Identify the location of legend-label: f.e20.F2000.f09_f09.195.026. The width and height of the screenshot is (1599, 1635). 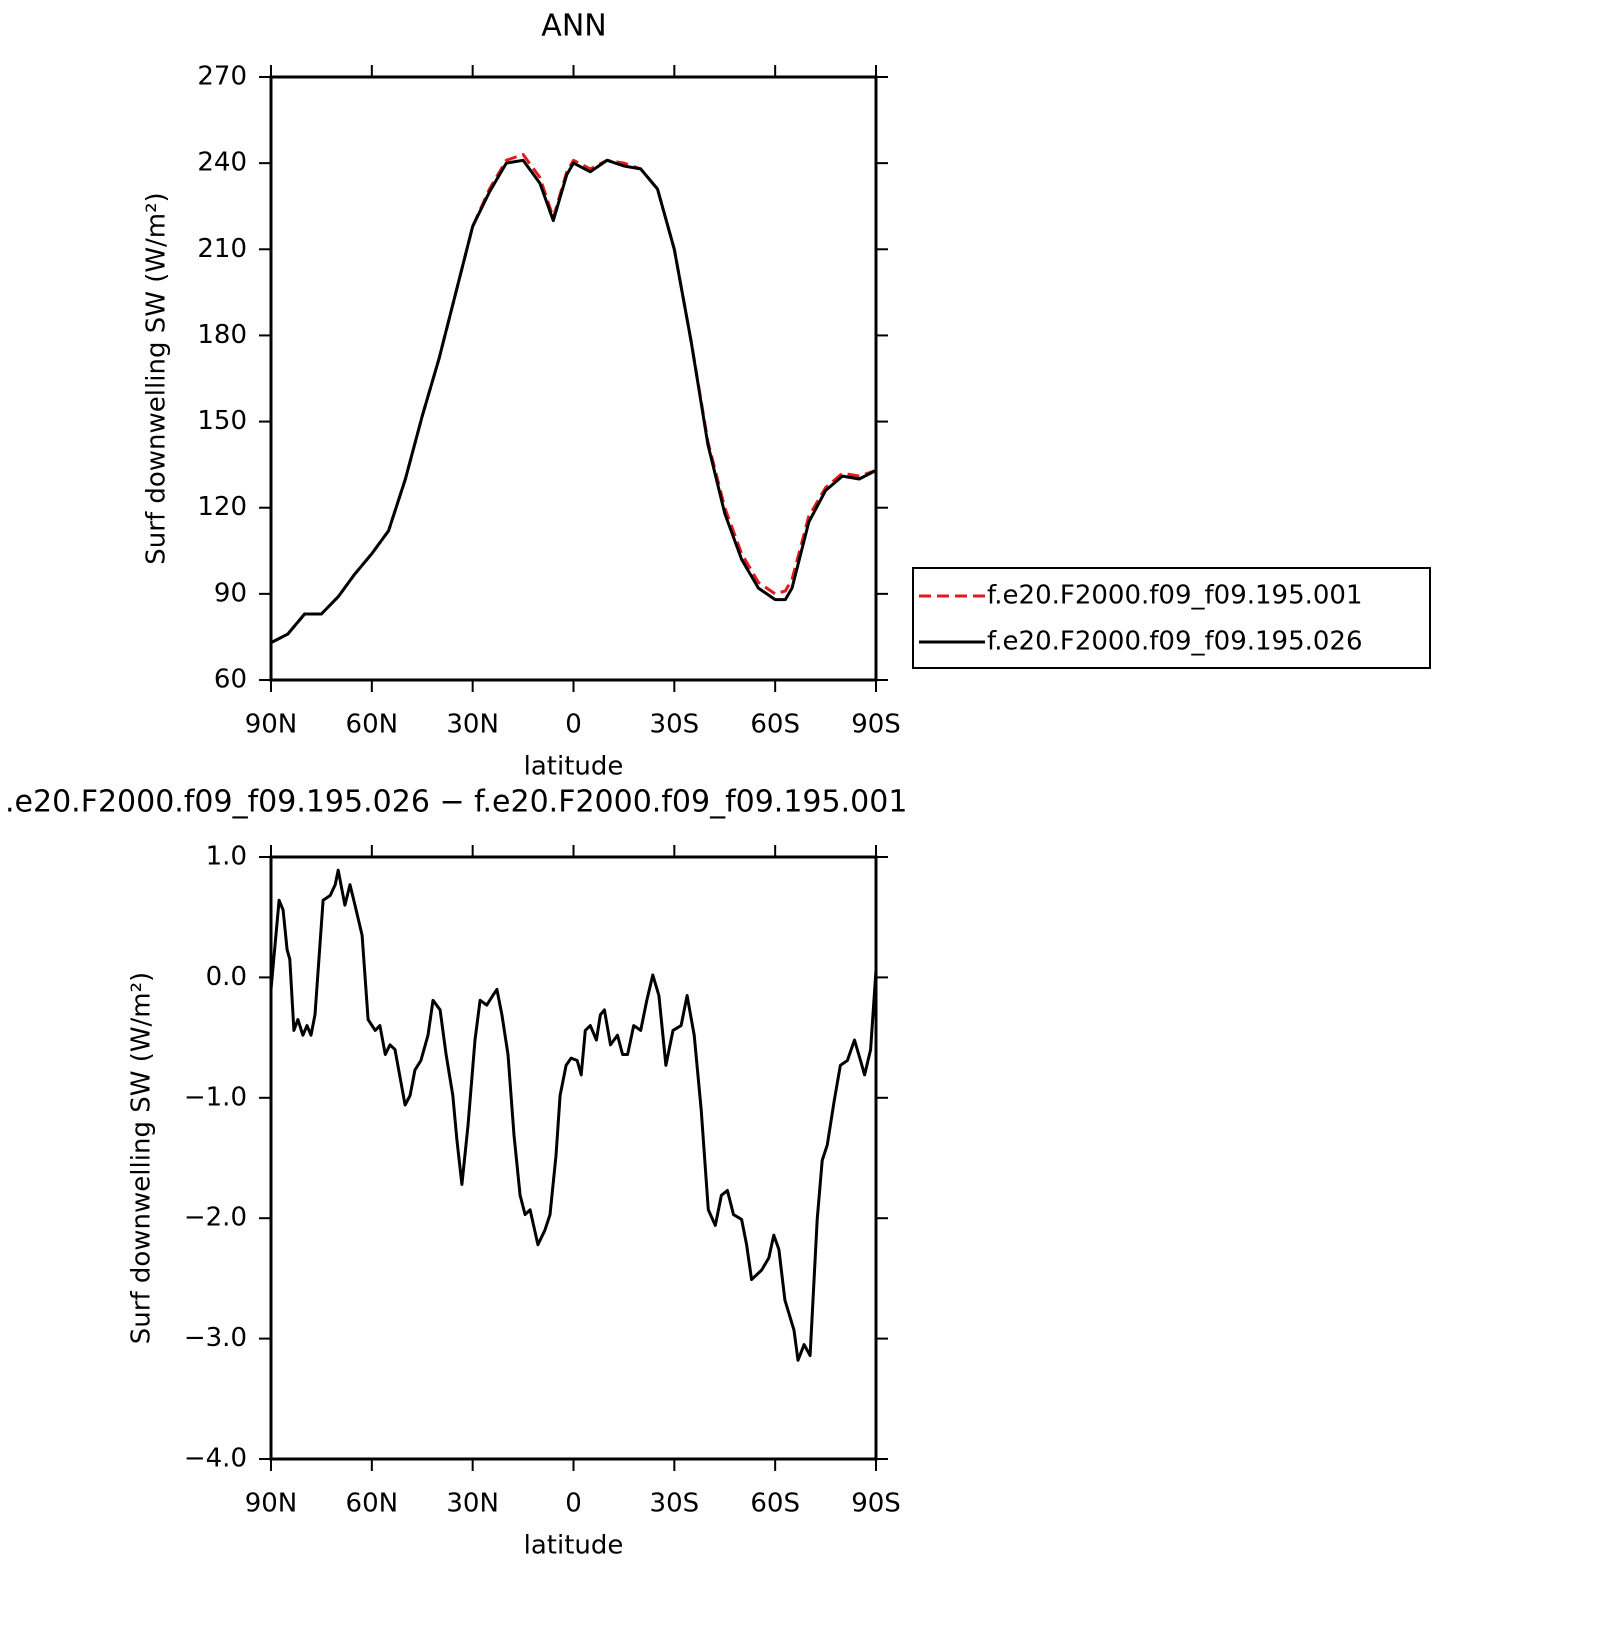
(1175, 642).